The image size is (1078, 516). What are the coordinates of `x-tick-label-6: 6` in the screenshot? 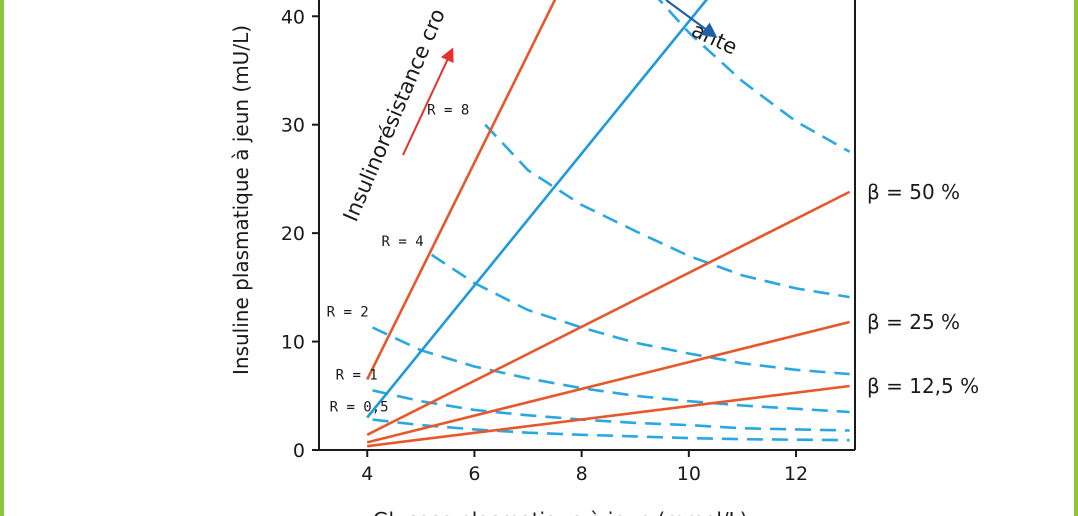 It's located at (474, 474).